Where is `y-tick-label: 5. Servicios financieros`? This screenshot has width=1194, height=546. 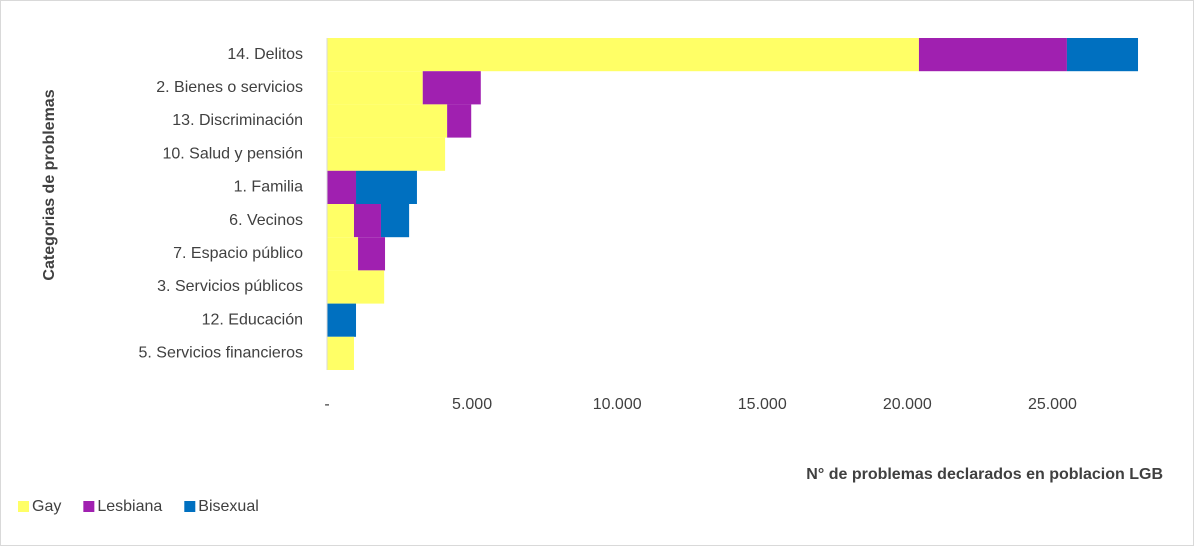
y-tick-label: 5. Servicios financieros is located at coordinates (220, 353).